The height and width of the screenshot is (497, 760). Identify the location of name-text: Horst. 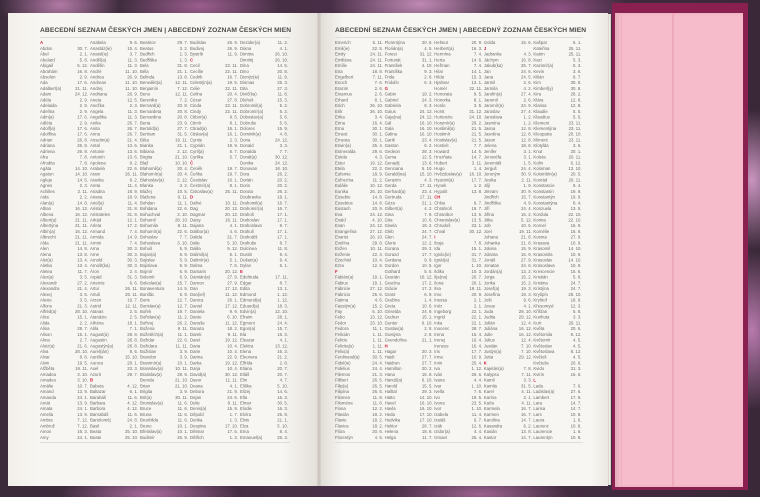
(439, 111).